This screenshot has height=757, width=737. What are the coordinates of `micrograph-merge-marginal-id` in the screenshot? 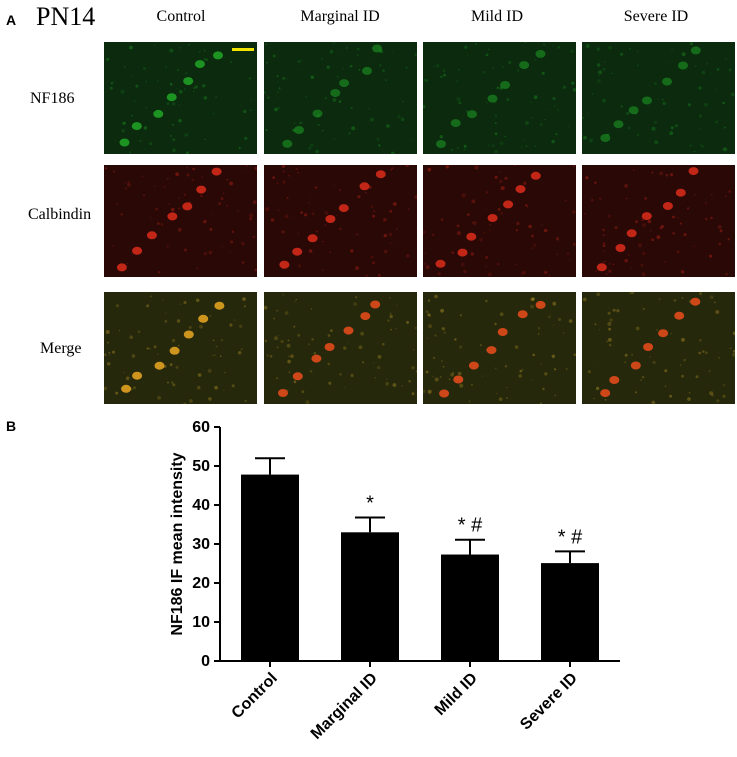 It's located at (340, 348).